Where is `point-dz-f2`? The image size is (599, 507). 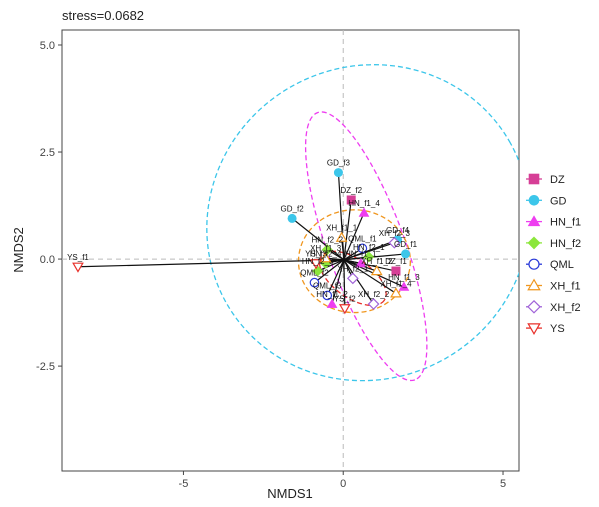
point-dz-f2 is located at coordinates (351, 200).